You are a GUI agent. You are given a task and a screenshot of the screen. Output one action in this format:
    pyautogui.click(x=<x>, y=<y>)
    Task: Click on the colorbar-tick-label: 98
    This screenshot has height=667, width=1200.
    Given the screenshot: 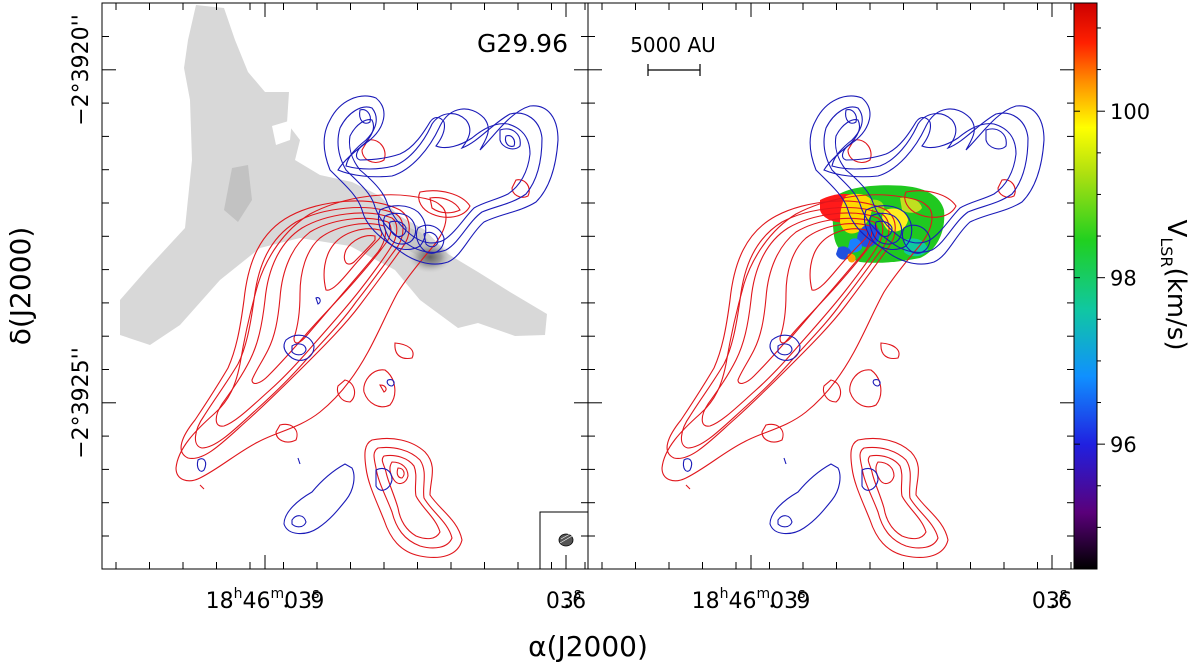 What is the action you would take?
    pyautogui.click(x=1123, y=279)
    